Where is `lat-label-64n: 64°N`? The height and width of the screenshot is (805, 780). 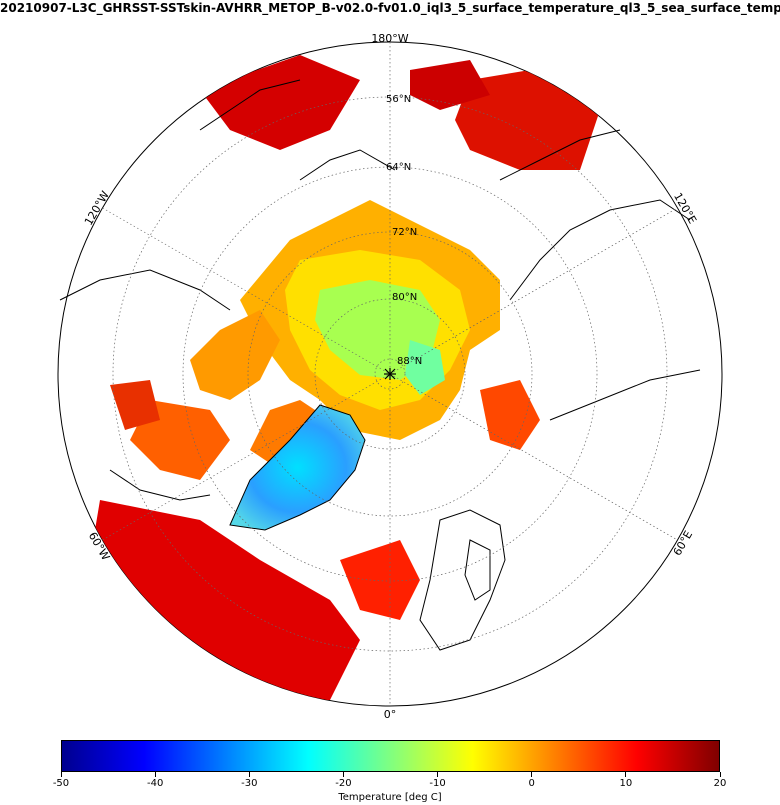
lat-label-64n: 64°N is located at coordinates (398, 167).